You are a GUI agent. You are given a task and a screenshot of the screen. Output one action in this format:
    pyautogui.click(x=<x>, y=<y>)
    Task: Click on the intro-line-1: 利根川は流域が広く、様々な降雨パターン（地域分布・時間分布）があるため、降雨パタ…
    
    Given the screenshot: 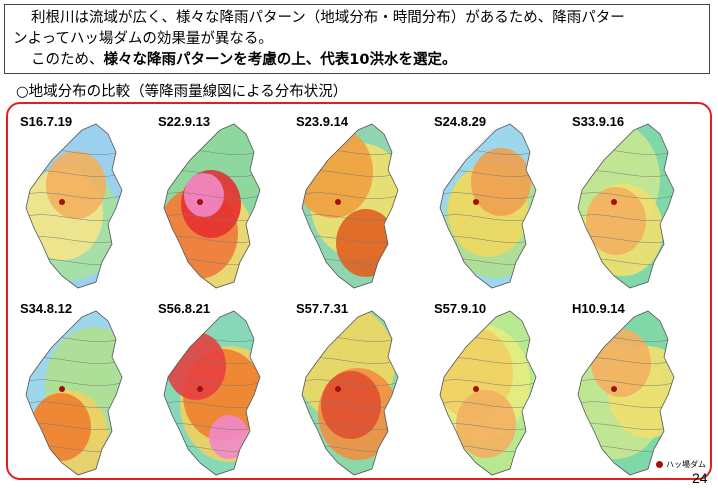 What is the action you would take?
    pyautogui.click(x=328, y=18)
    